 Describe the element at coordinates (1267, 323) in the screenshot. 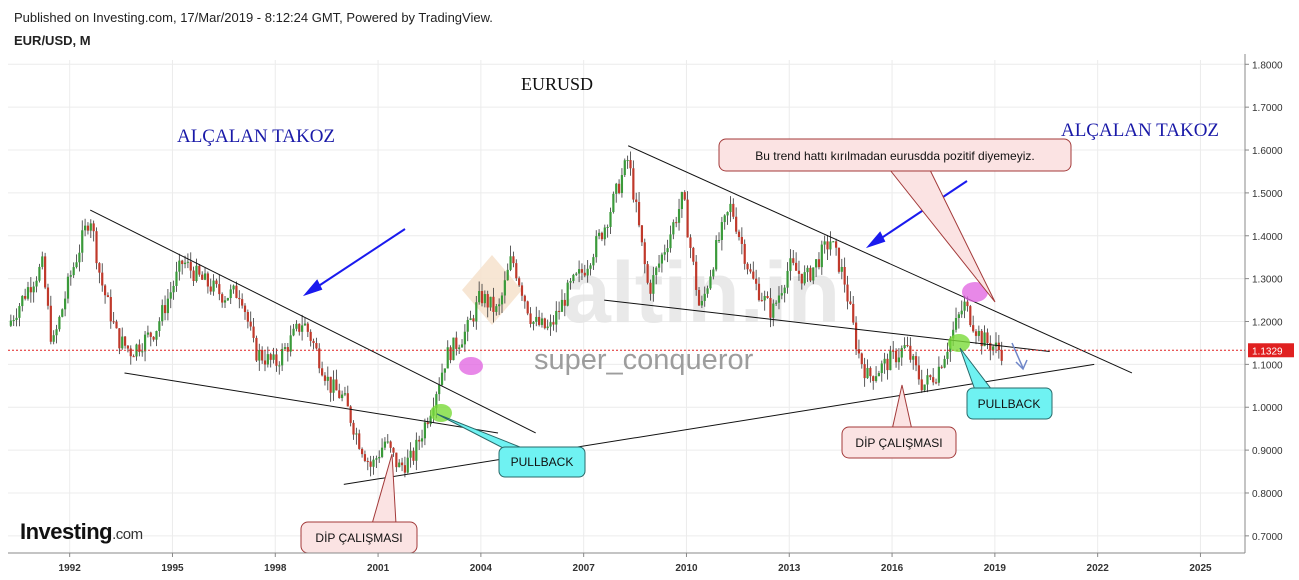

I see `y-tick-label: 1.2000` at that location.